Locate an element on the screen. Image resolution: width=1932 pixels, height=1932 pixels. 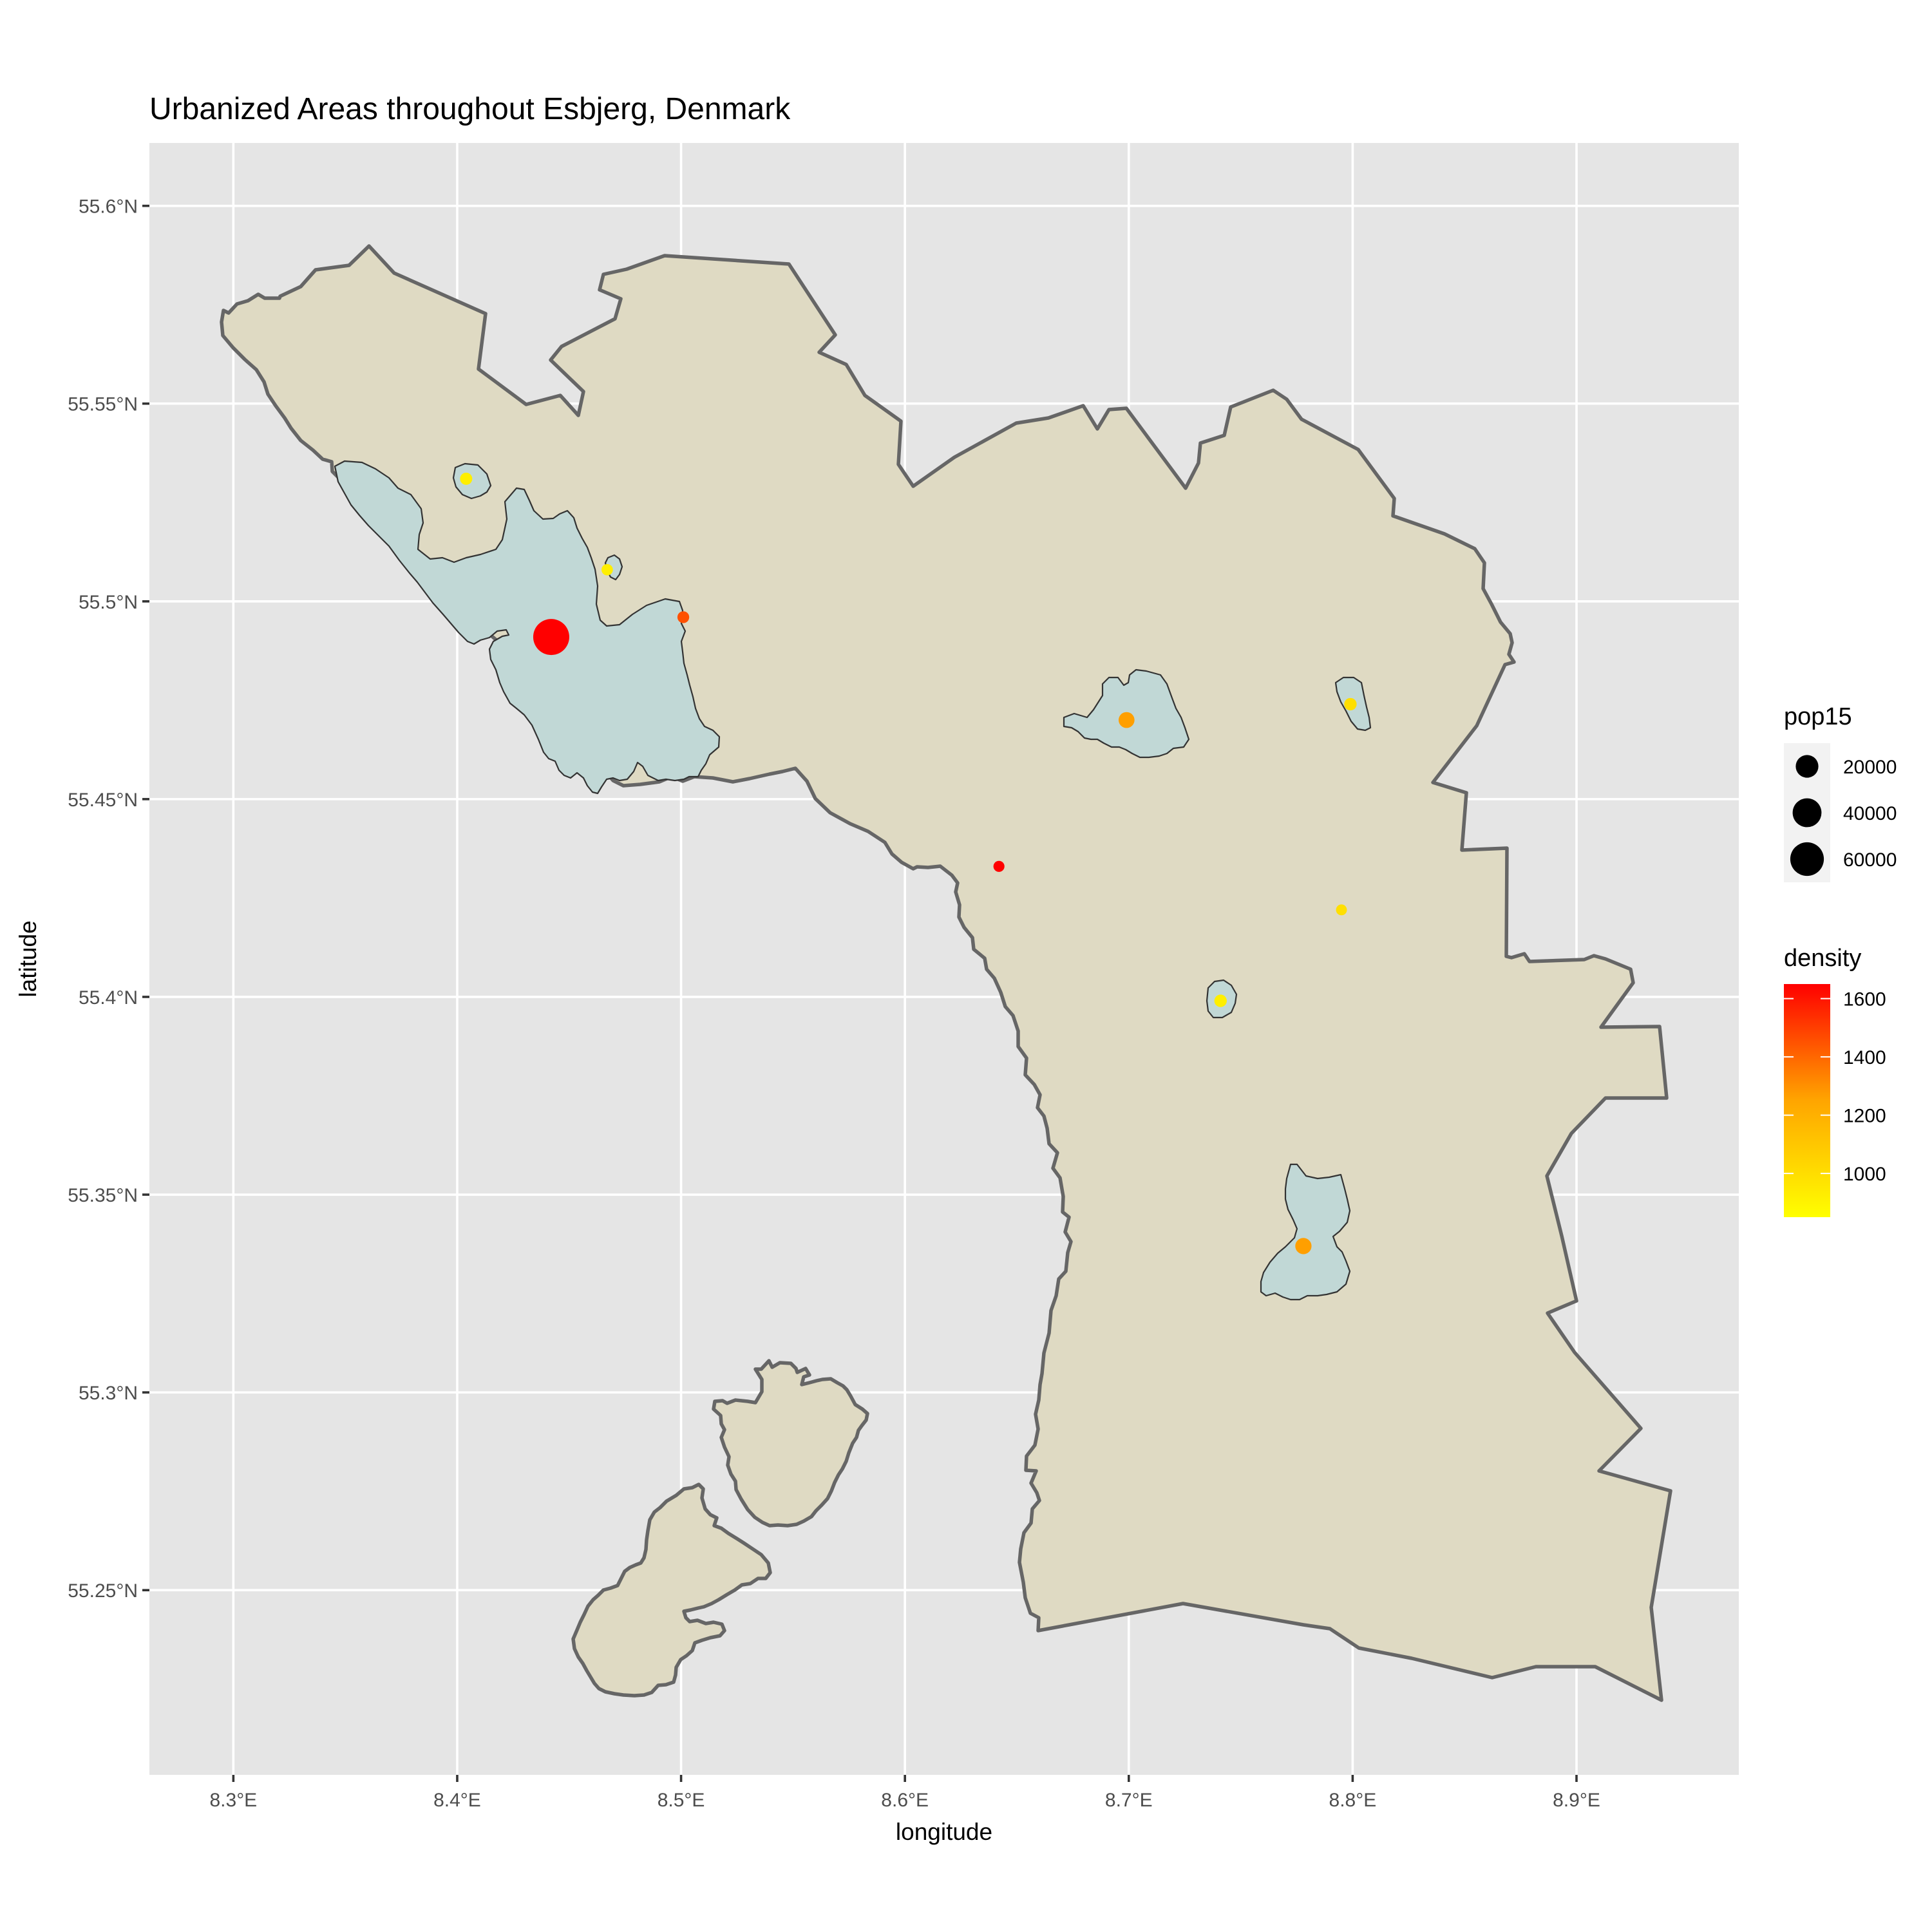
legend-color-ticks: 1600 1400 1200 1000 is located at coordinates (1835, 1087).